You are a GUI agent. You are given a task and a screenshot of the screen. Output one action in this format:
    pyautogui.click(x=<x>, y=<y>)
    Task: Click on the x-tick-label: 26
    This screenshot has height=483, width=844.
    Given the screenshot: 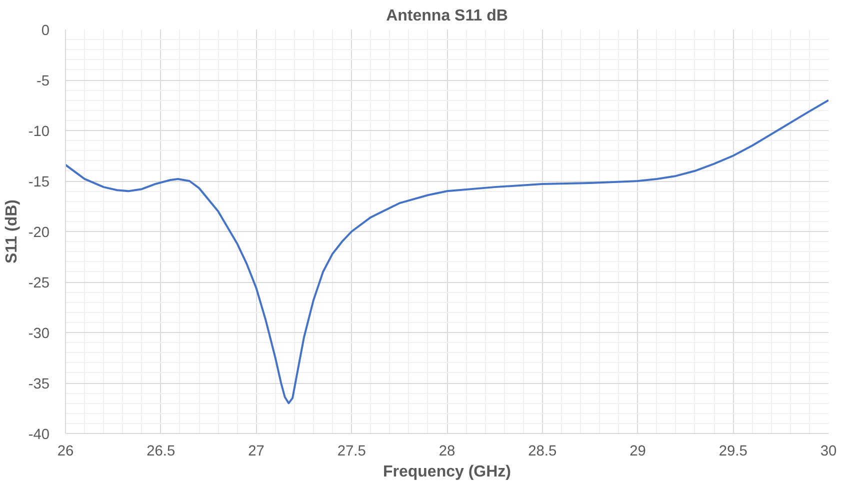 What is the action you would take?
    pyautogui.click(x=65, y=452)
    